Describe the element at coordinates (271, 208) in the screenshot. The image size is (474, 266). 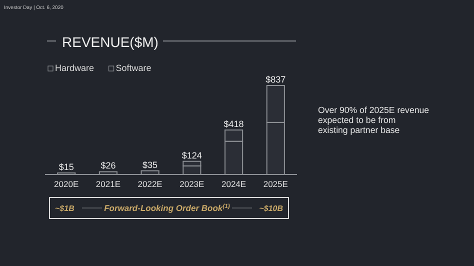
I see `text: ~$10B` at that location.